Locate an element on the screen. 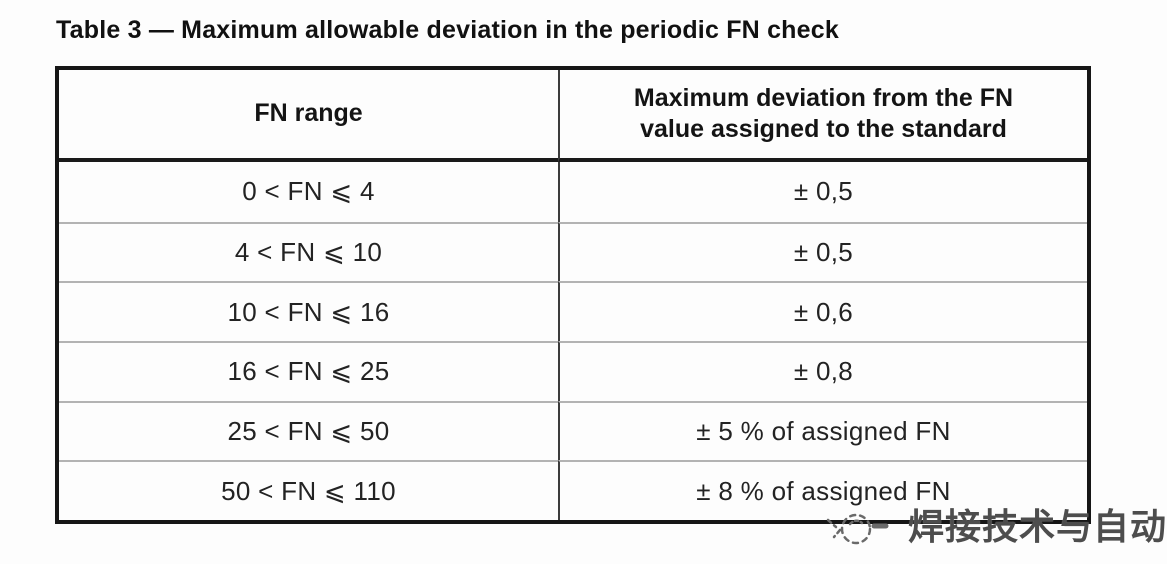  fn-range-cell: 10 < FN ⩽ 16 is located at coordinates (308, 311).